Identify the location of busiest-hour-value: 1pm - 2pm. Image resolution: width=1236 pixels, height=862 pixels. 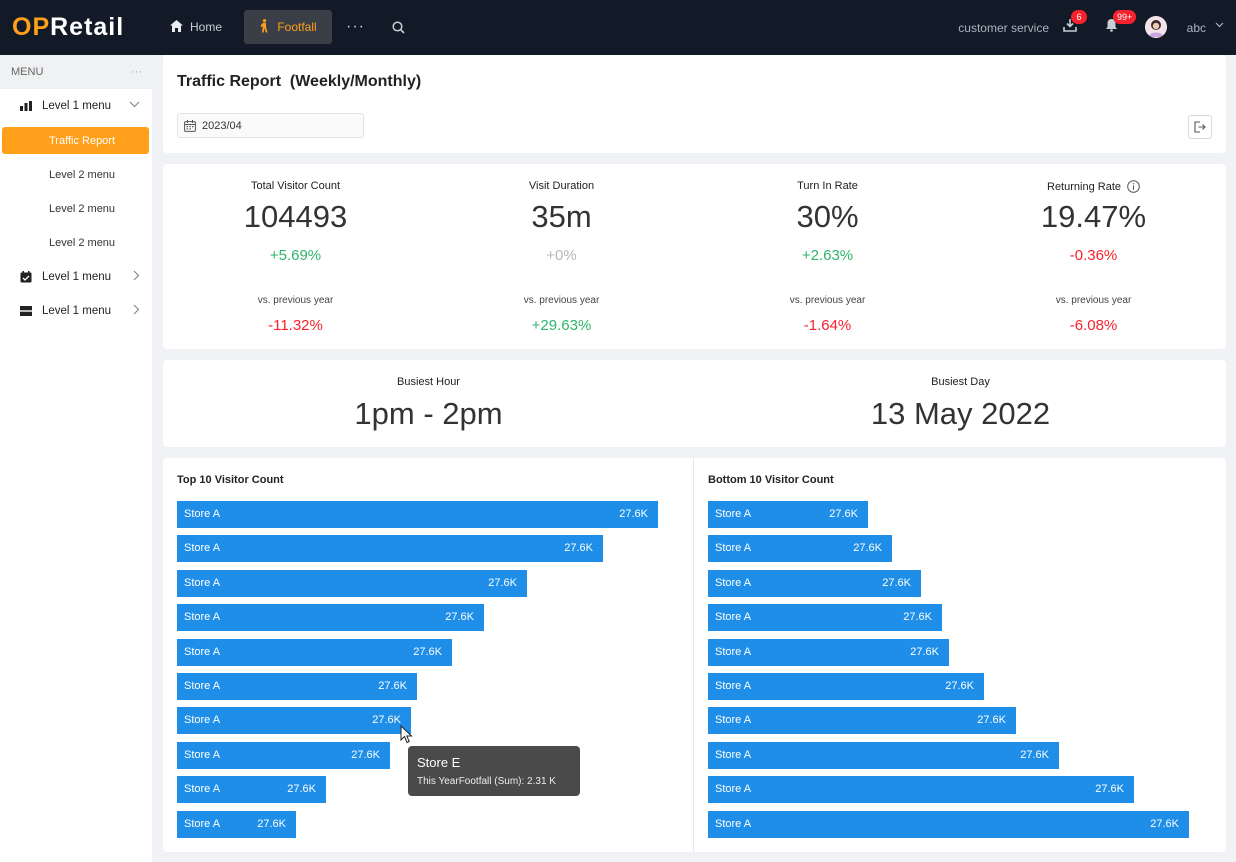
(428, 413).